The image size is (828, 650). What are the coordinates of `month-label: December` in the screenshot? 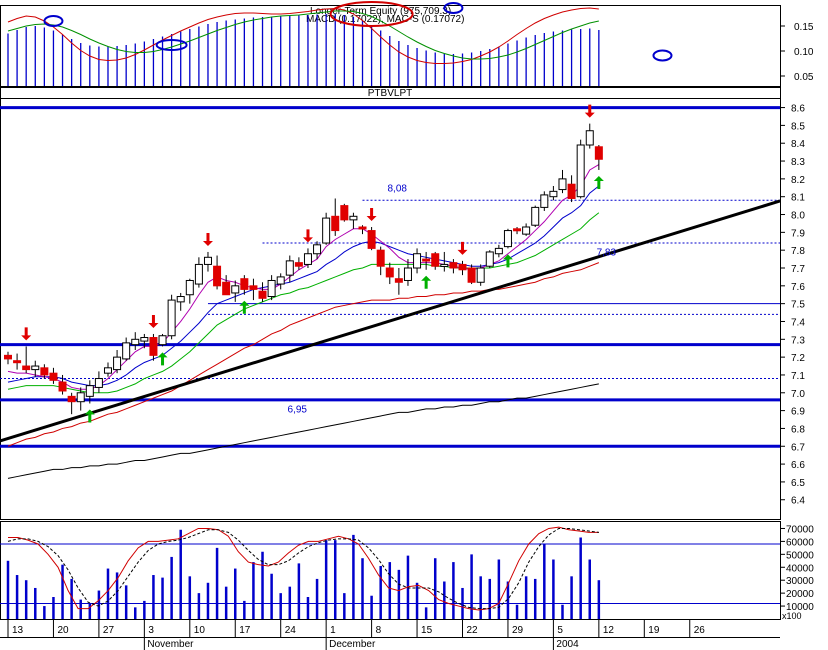 It's located at (352, 644).